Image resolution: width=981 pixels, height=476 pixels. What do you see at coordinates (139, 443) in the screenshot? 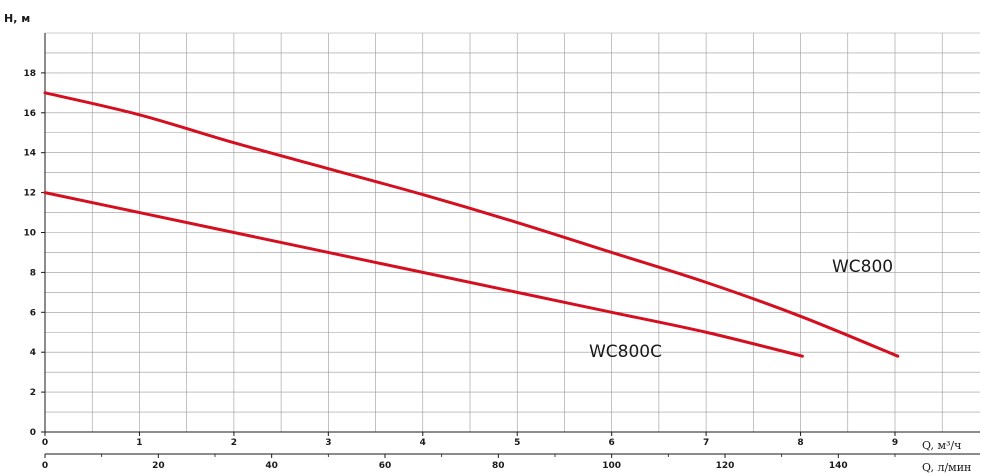
I see `x-tick-label-top: 1` at bounding box center [139, 443].